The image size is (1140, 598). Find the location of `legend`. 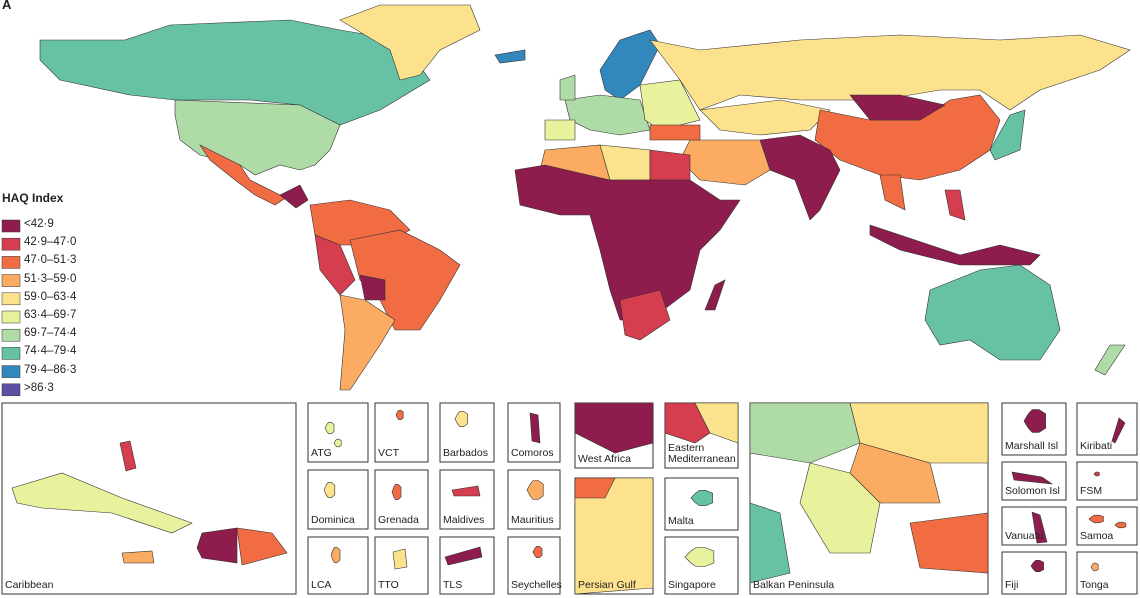

legend is located at coordinates (11, 308).